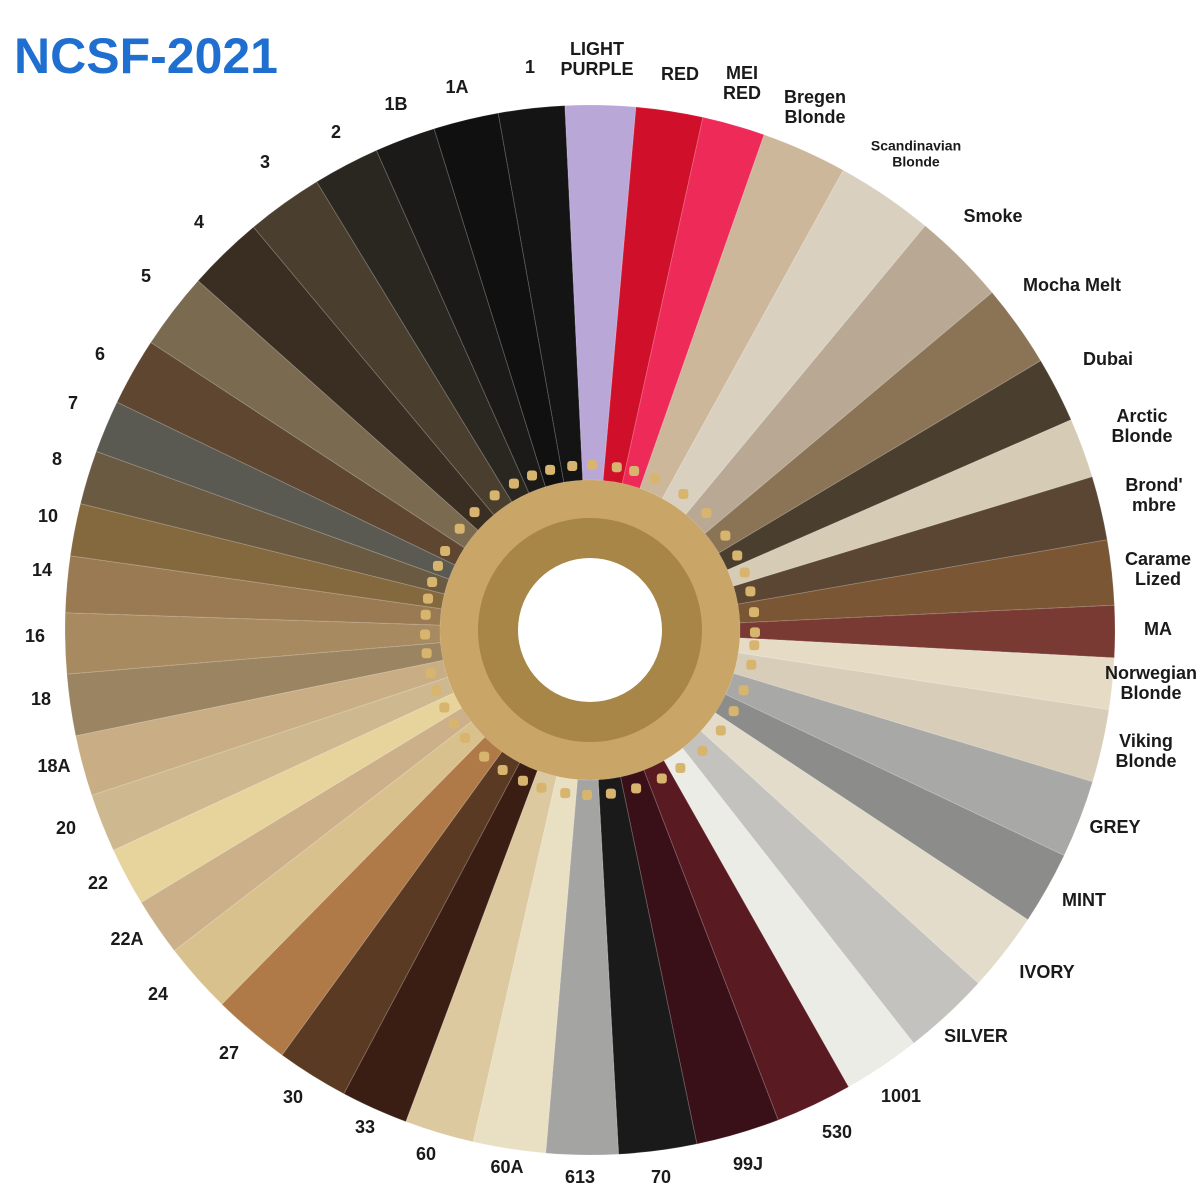  Describe the element at coordinates (748, 1164) in the screenshot. I see `swatch-label: 99J` at that location.